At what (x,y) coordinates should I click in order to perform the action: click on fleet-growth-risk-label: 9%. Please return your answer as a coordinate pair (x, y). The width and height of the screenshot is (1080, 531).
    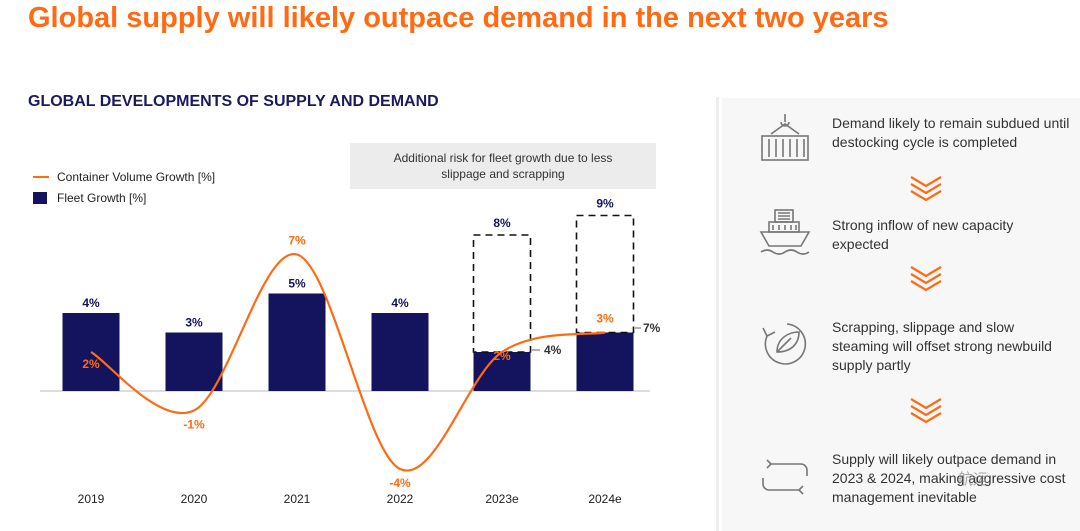
    Looking at the image, I should click on (605, 204).